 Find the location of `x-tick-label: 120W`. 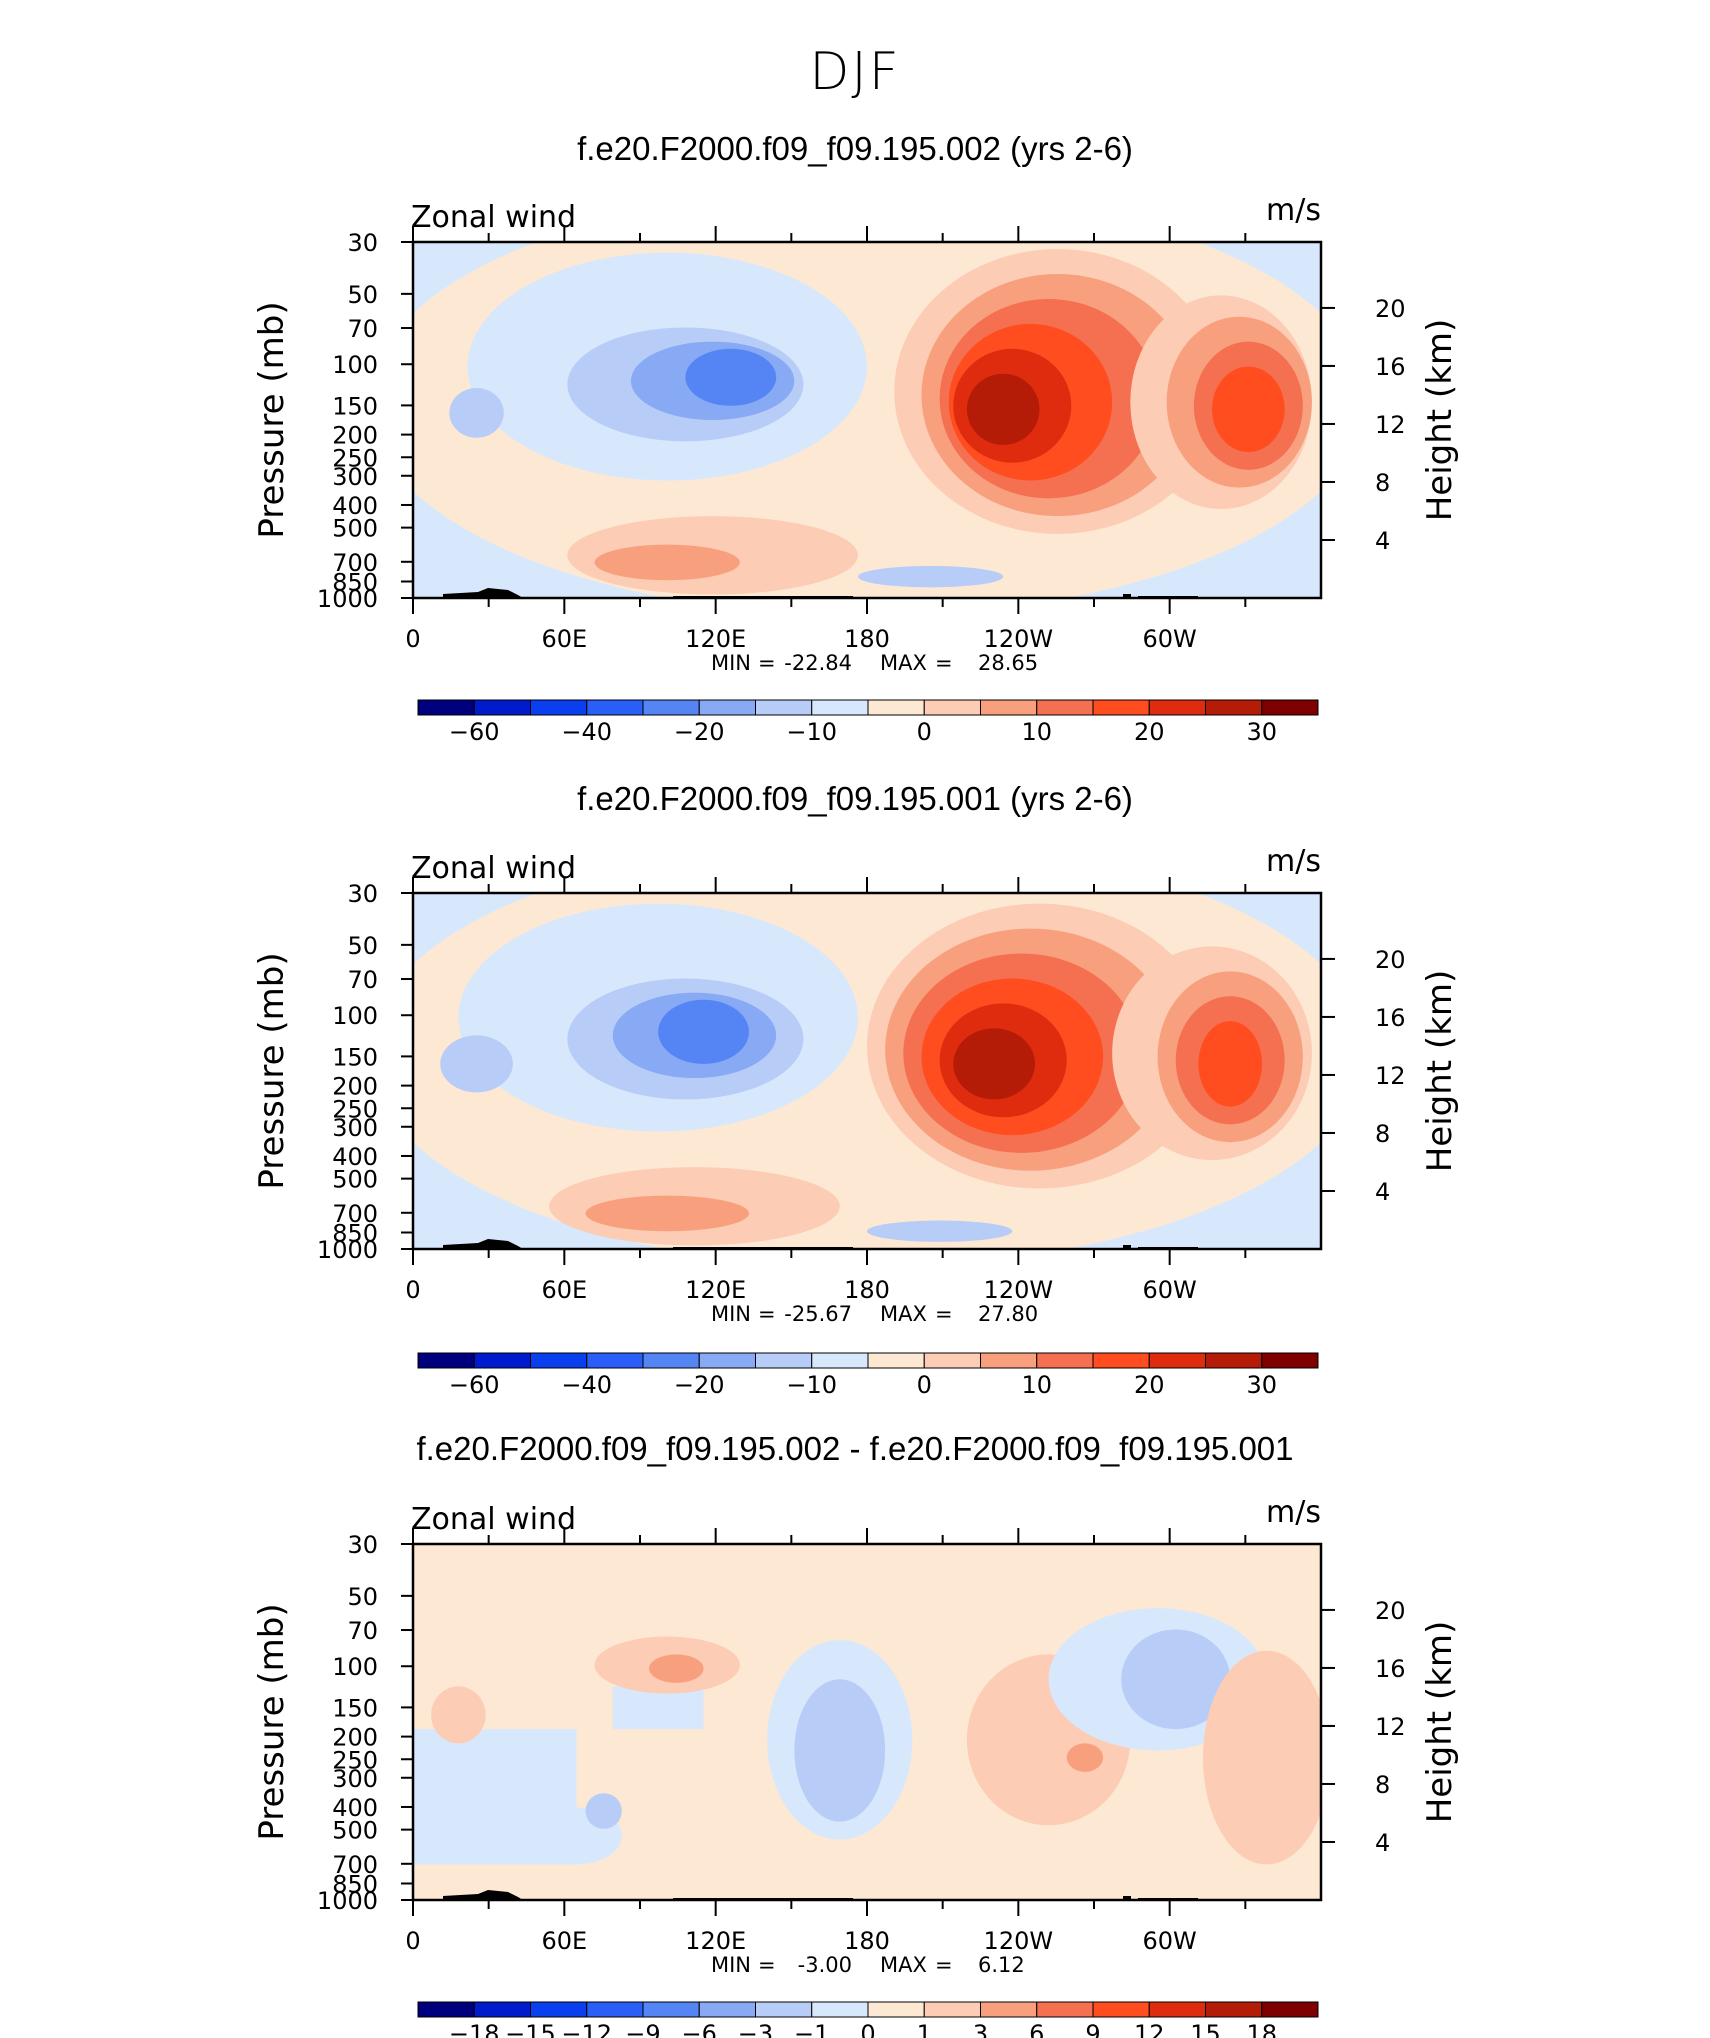

x-tick-label: 120W is located at coordinates (1019, 1941).